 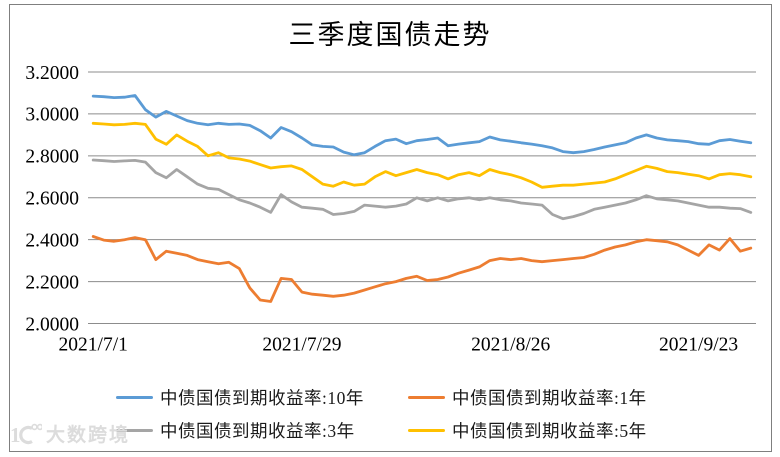 What do you see at coordinates (52, 157) in the screenshot?
I see `y-tick-label: 2.8000` at bounding box center [52, 157].